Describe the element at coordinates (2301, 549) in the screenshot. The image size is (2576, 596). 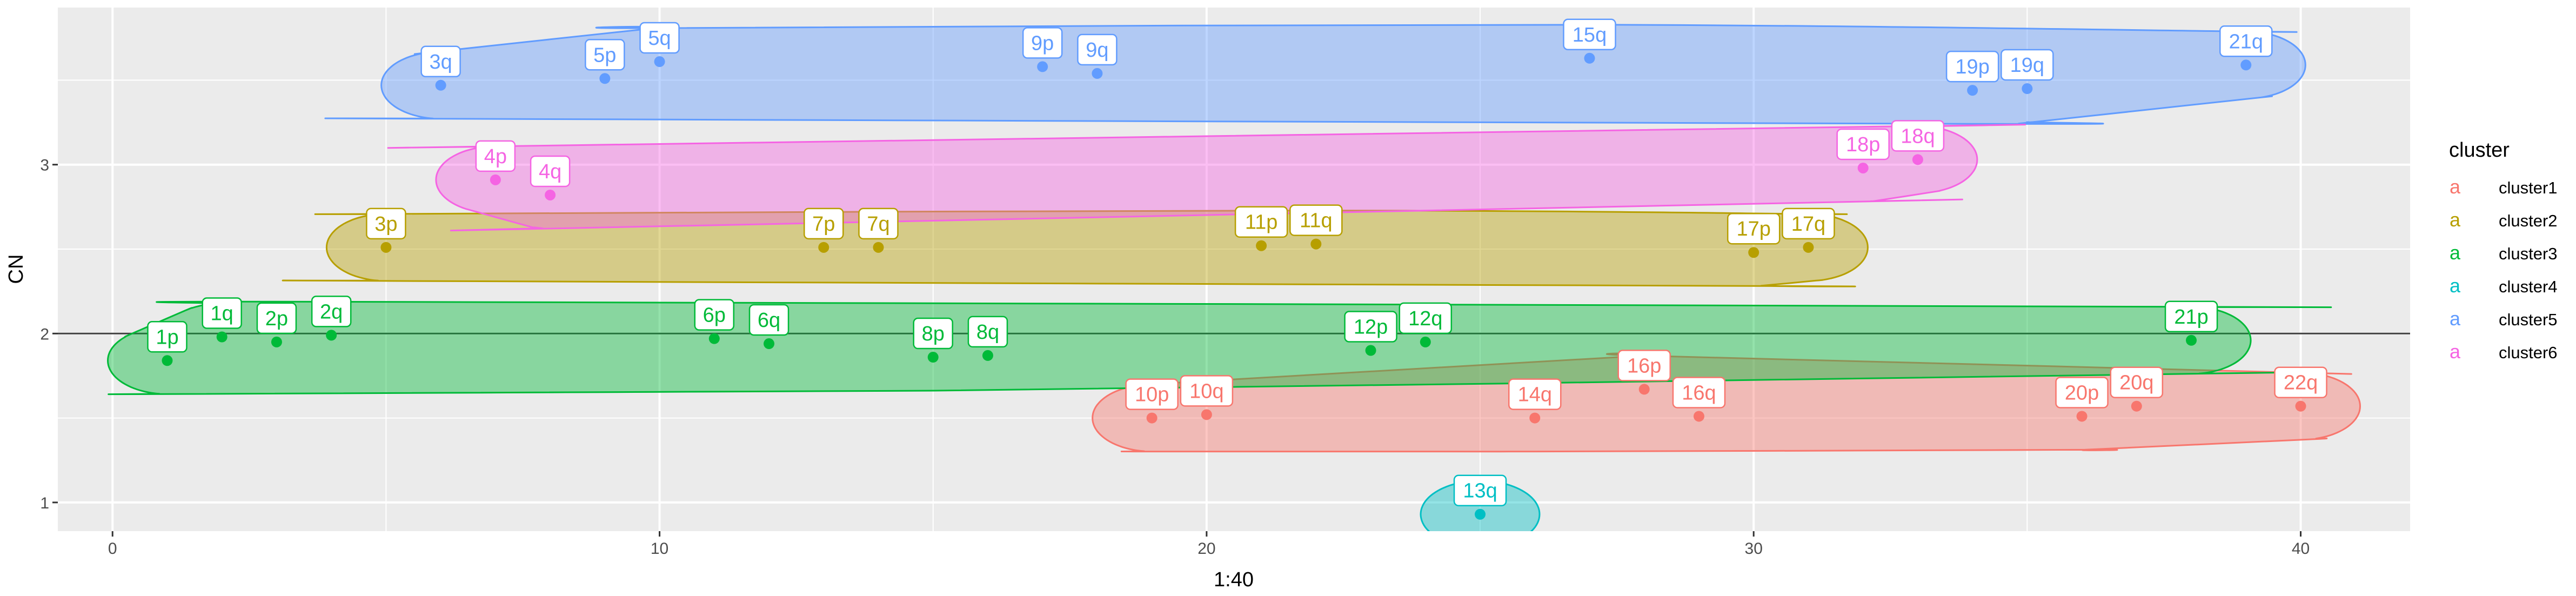
I see `x-tick-label: 40` at that location.